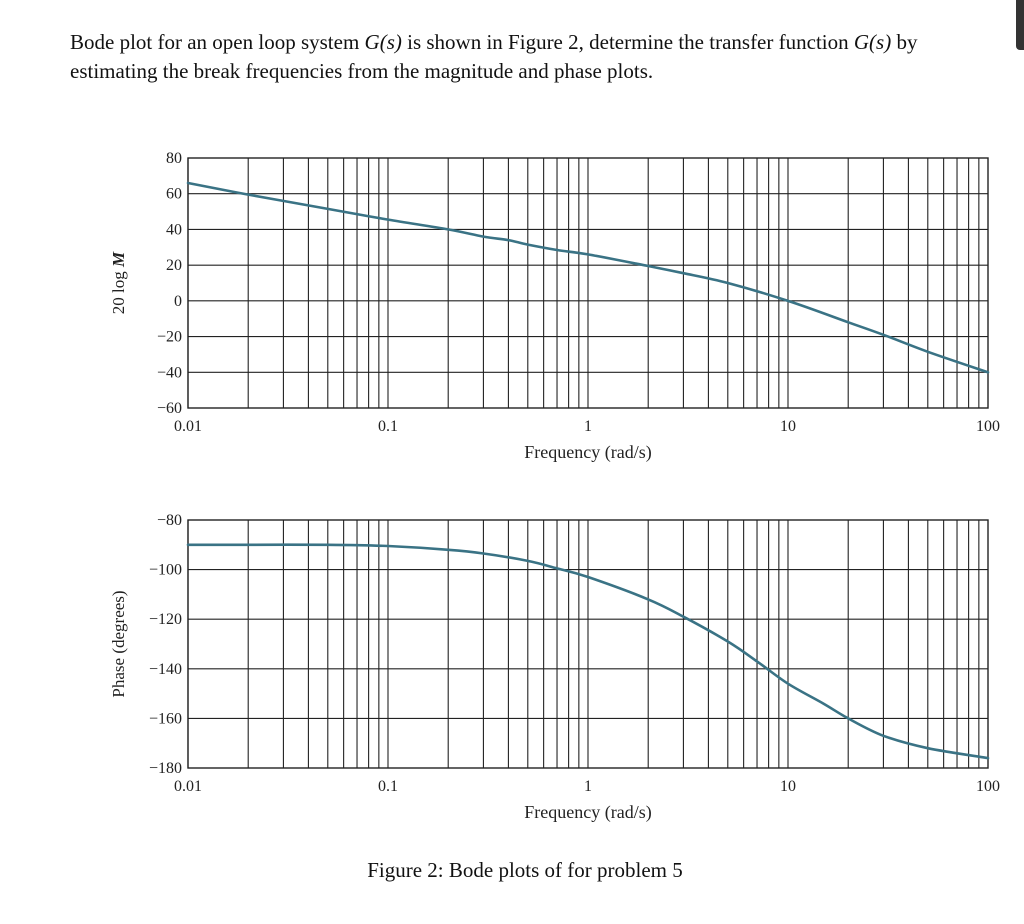 This screenshot has width=1024, height=924. What do you see at coordinates (174, 229) in the screenshot?
I see `magnitude-y-tick-label: 40` at bounding box center [174, 229].